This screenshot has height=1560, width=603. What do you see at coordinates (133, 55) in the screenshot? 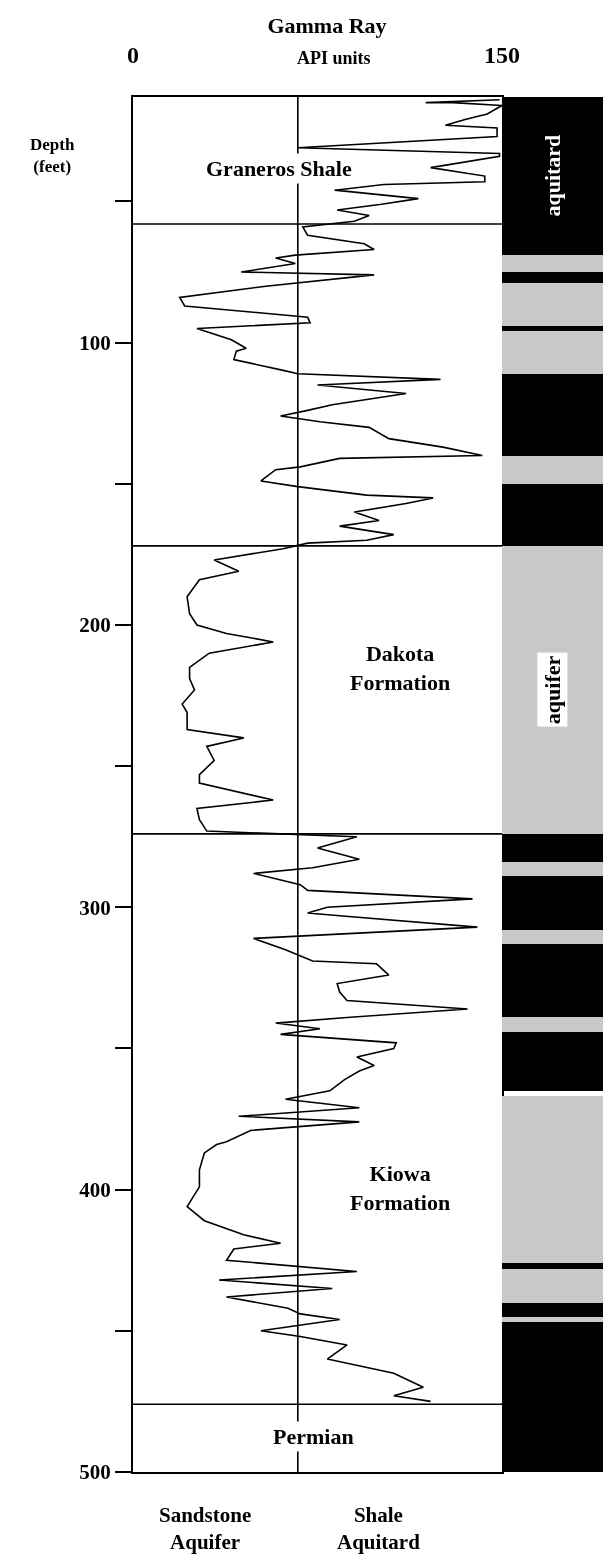
I see `x-tick-label: 0` at bounding box center [133, 55].